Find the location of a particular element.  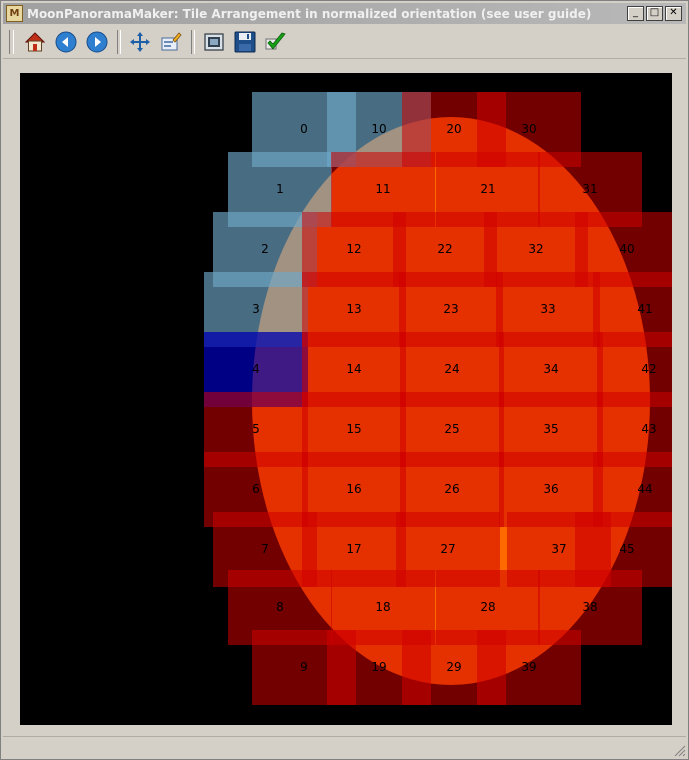

save-icon is located at coordinates (245, 42).